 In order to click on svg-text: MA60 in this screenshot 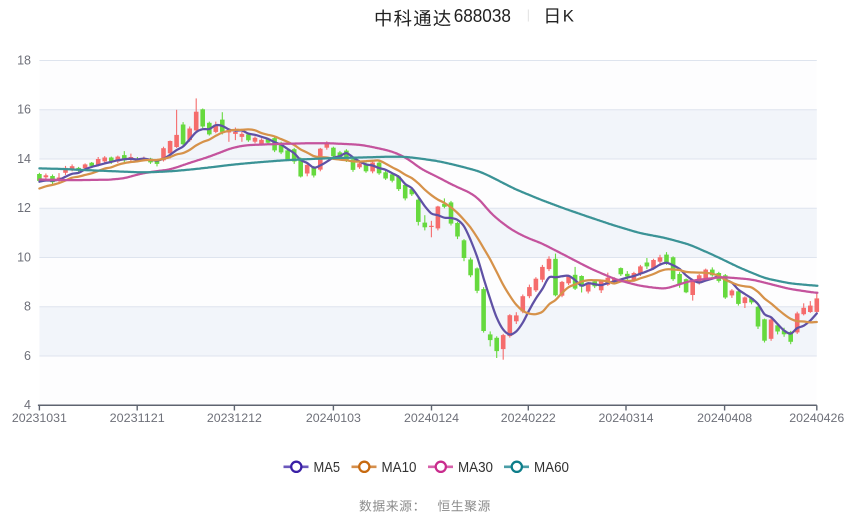, I will do `click(551, 468)`.